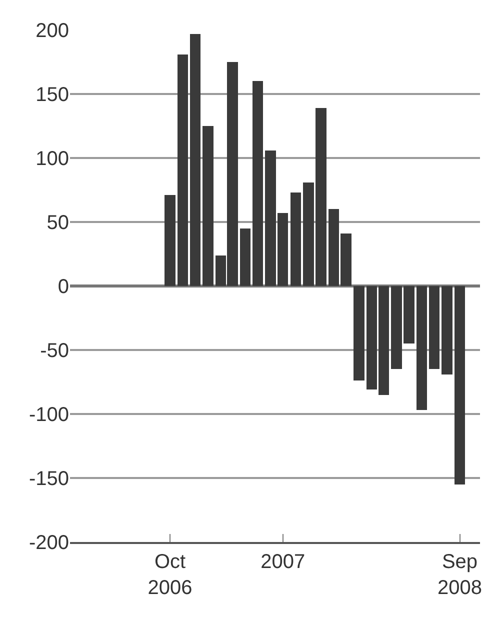 Image resolution: width=490 pixels, height=622 pixels. I want to click on y-tick-label: -200, so click(48, 543).